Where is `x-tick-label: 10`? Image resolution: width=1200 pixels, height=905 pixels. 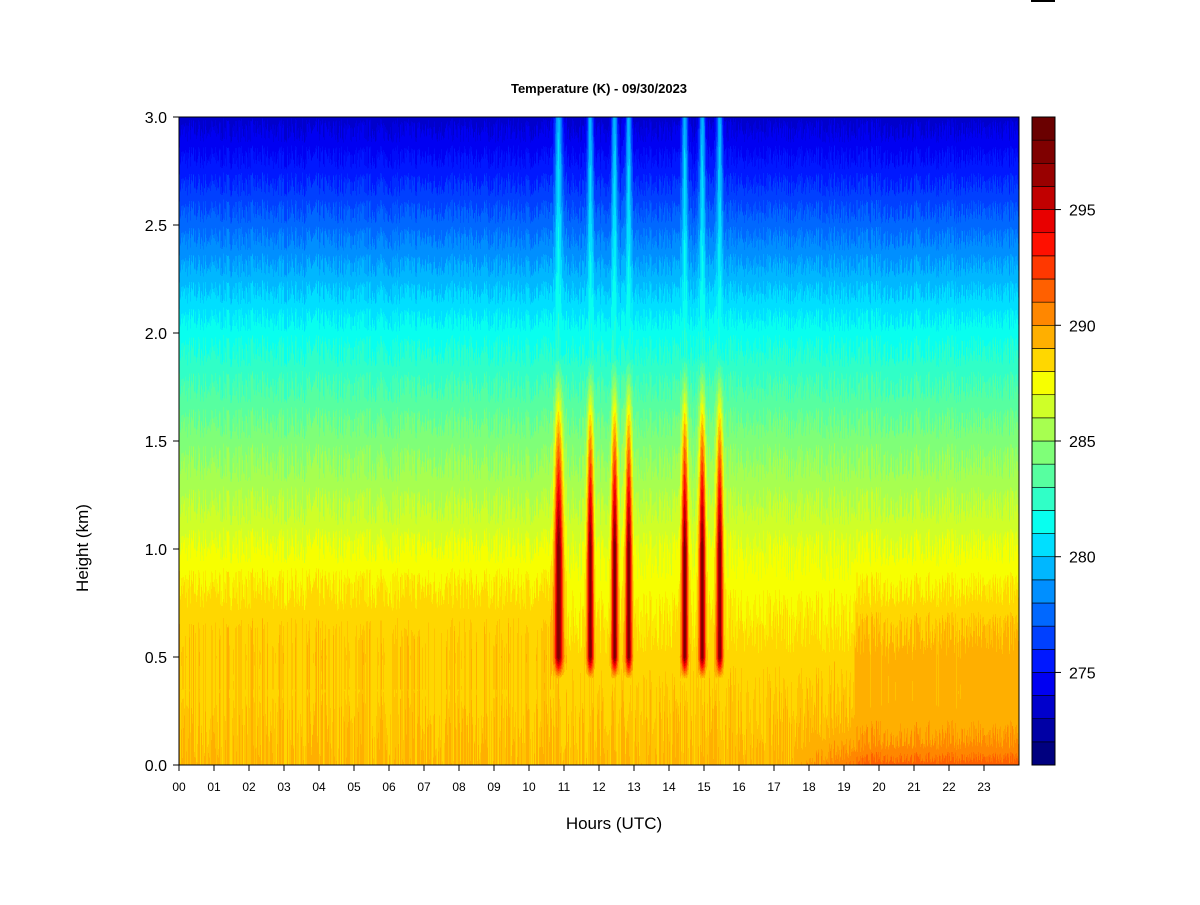
x-tick-label: 10 is located at coordinates (529, 787).